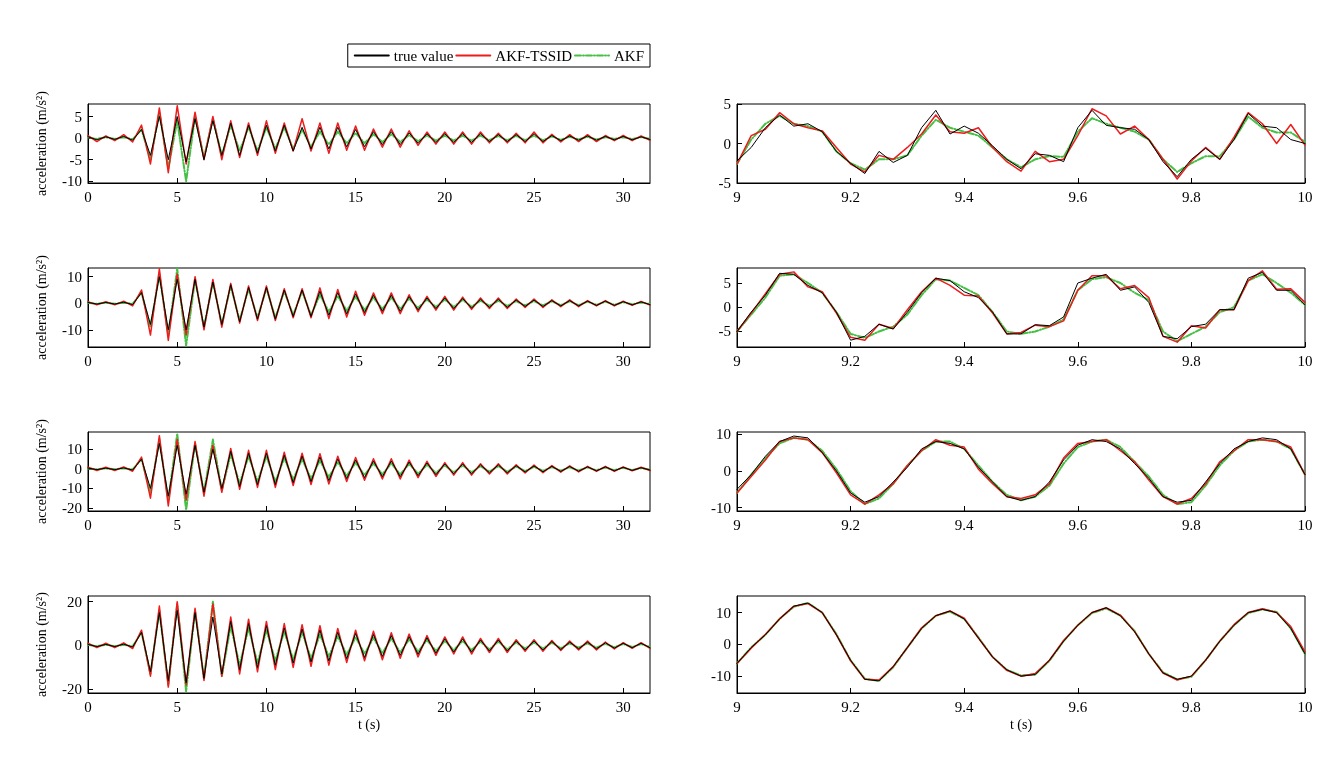  Describe the element at coordinates (369, 139) in the screenshot. I see `line-series` at that location.